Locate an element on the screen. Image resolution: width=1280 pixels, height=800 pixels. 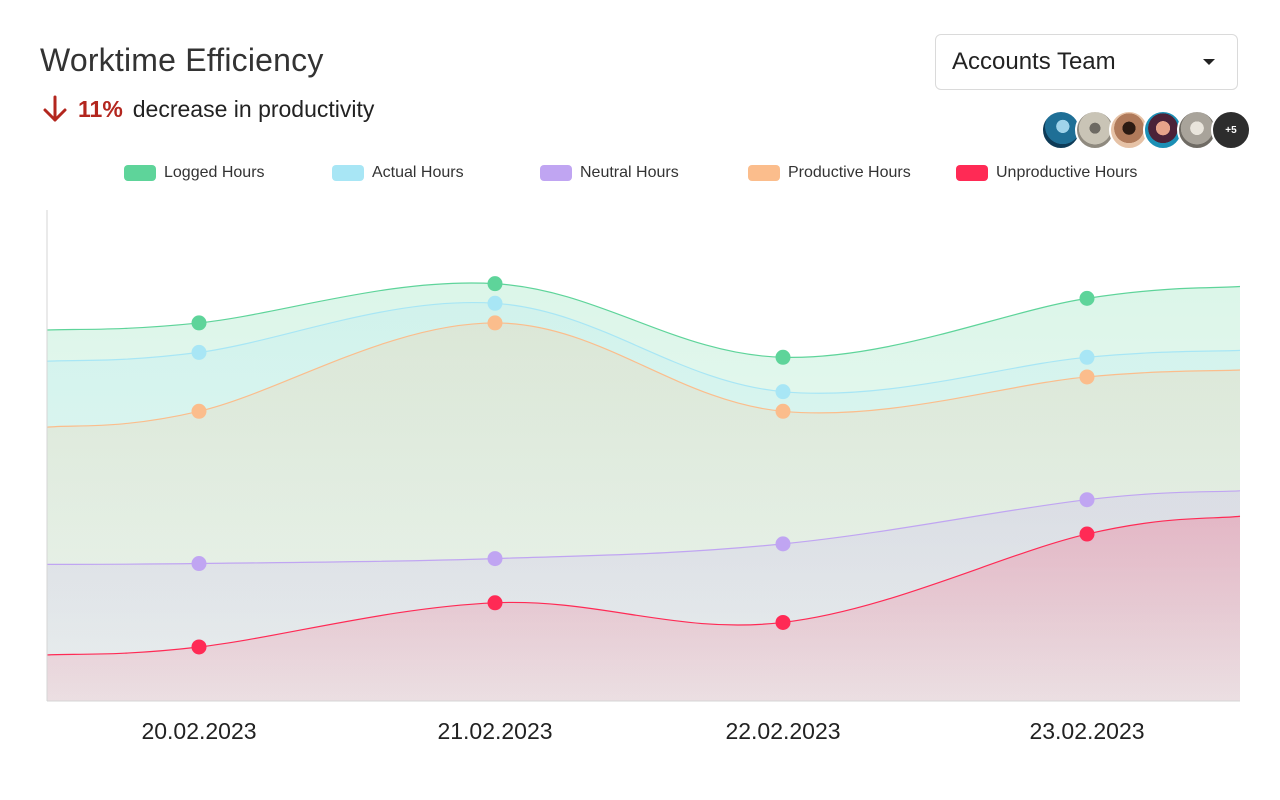
x-tick-label: 22.02.2023 is located at coordinates (783, 731).